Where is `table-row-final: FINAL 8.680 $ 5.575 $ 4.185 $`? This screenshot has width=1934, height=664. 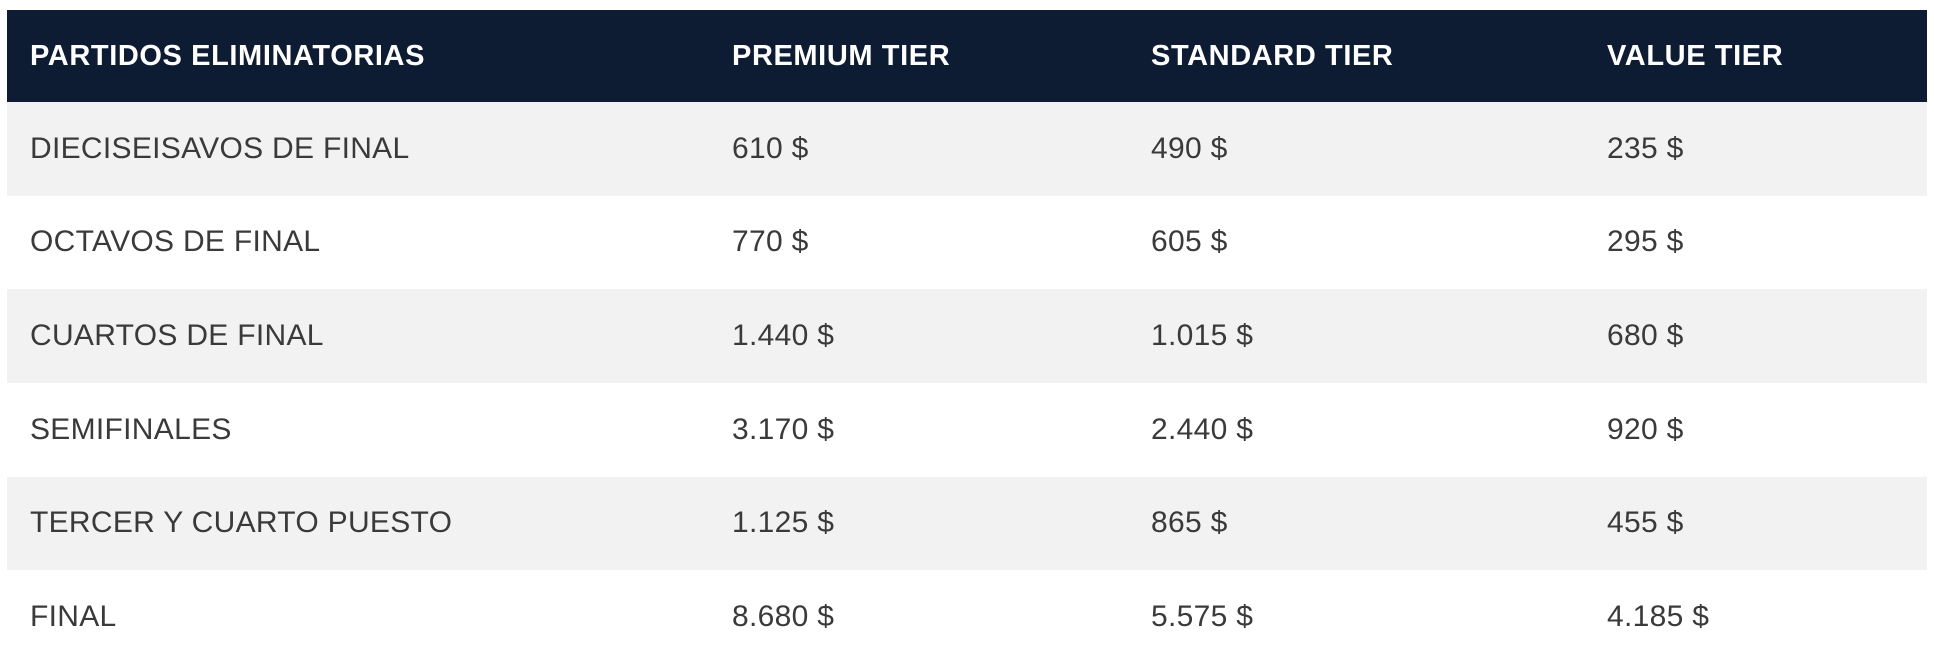 table-row-final: FINAL 8.680 $ 5.575 $ 4.185 $ is located at coordinates (967, 617).